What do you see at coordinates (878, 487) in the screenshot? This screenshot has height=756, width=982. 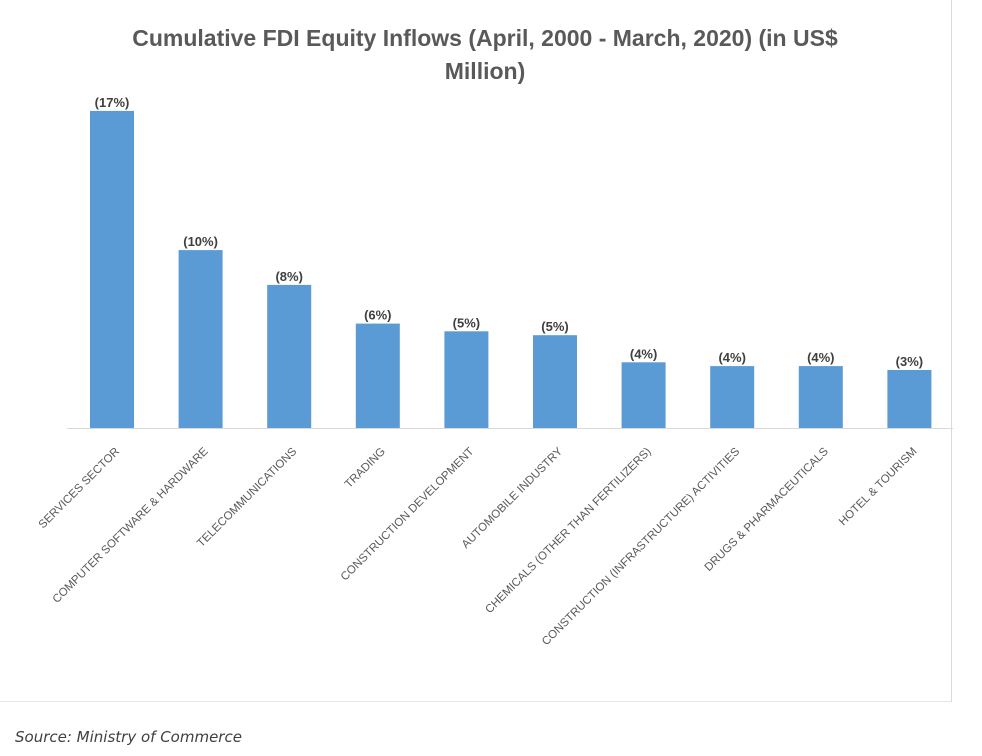 I see `x-tick-label: HOTEL & TOURISM` at bounding box center [878, 487].